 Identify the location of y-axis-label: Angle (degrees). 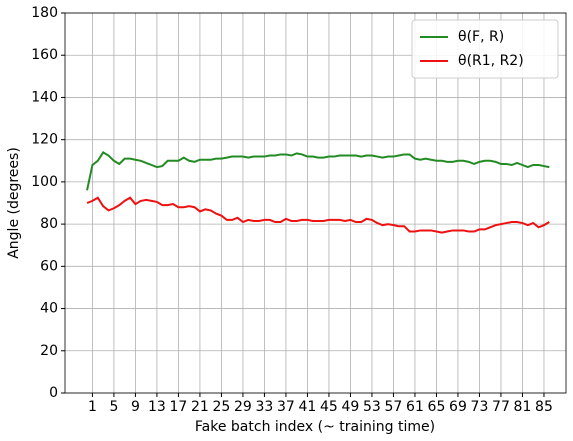
(14, 203).